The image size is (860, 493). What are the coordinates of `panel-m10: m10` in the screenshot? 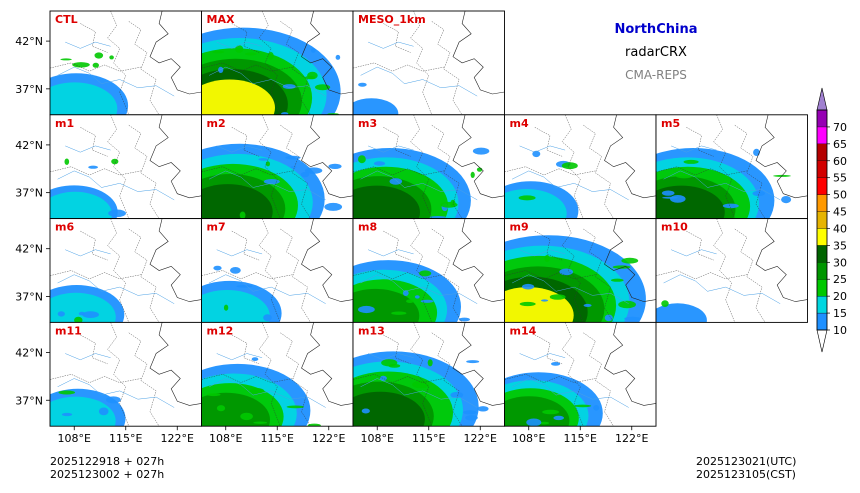 It's located at (731, 270).